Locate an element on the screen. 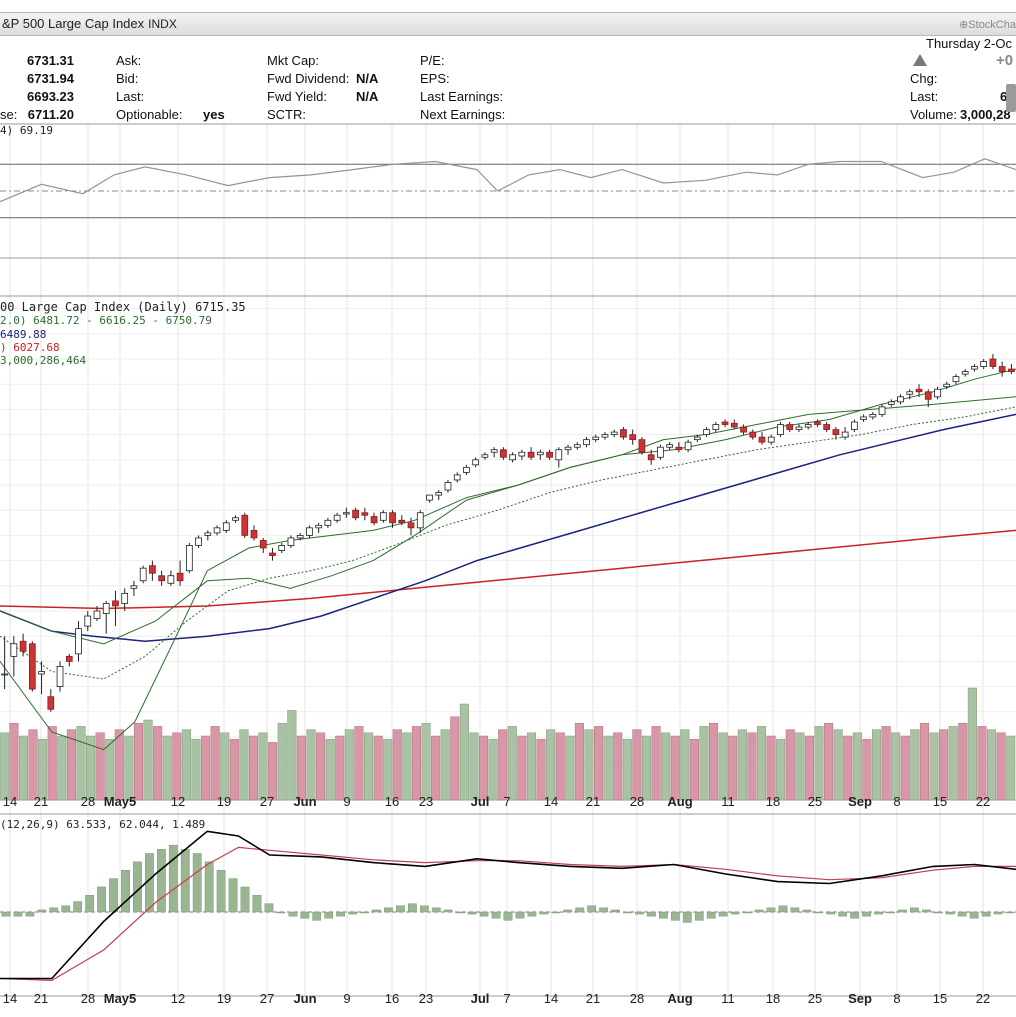  fwd-yield-label: Fwd Yield: is located at coordinates (297, 96).